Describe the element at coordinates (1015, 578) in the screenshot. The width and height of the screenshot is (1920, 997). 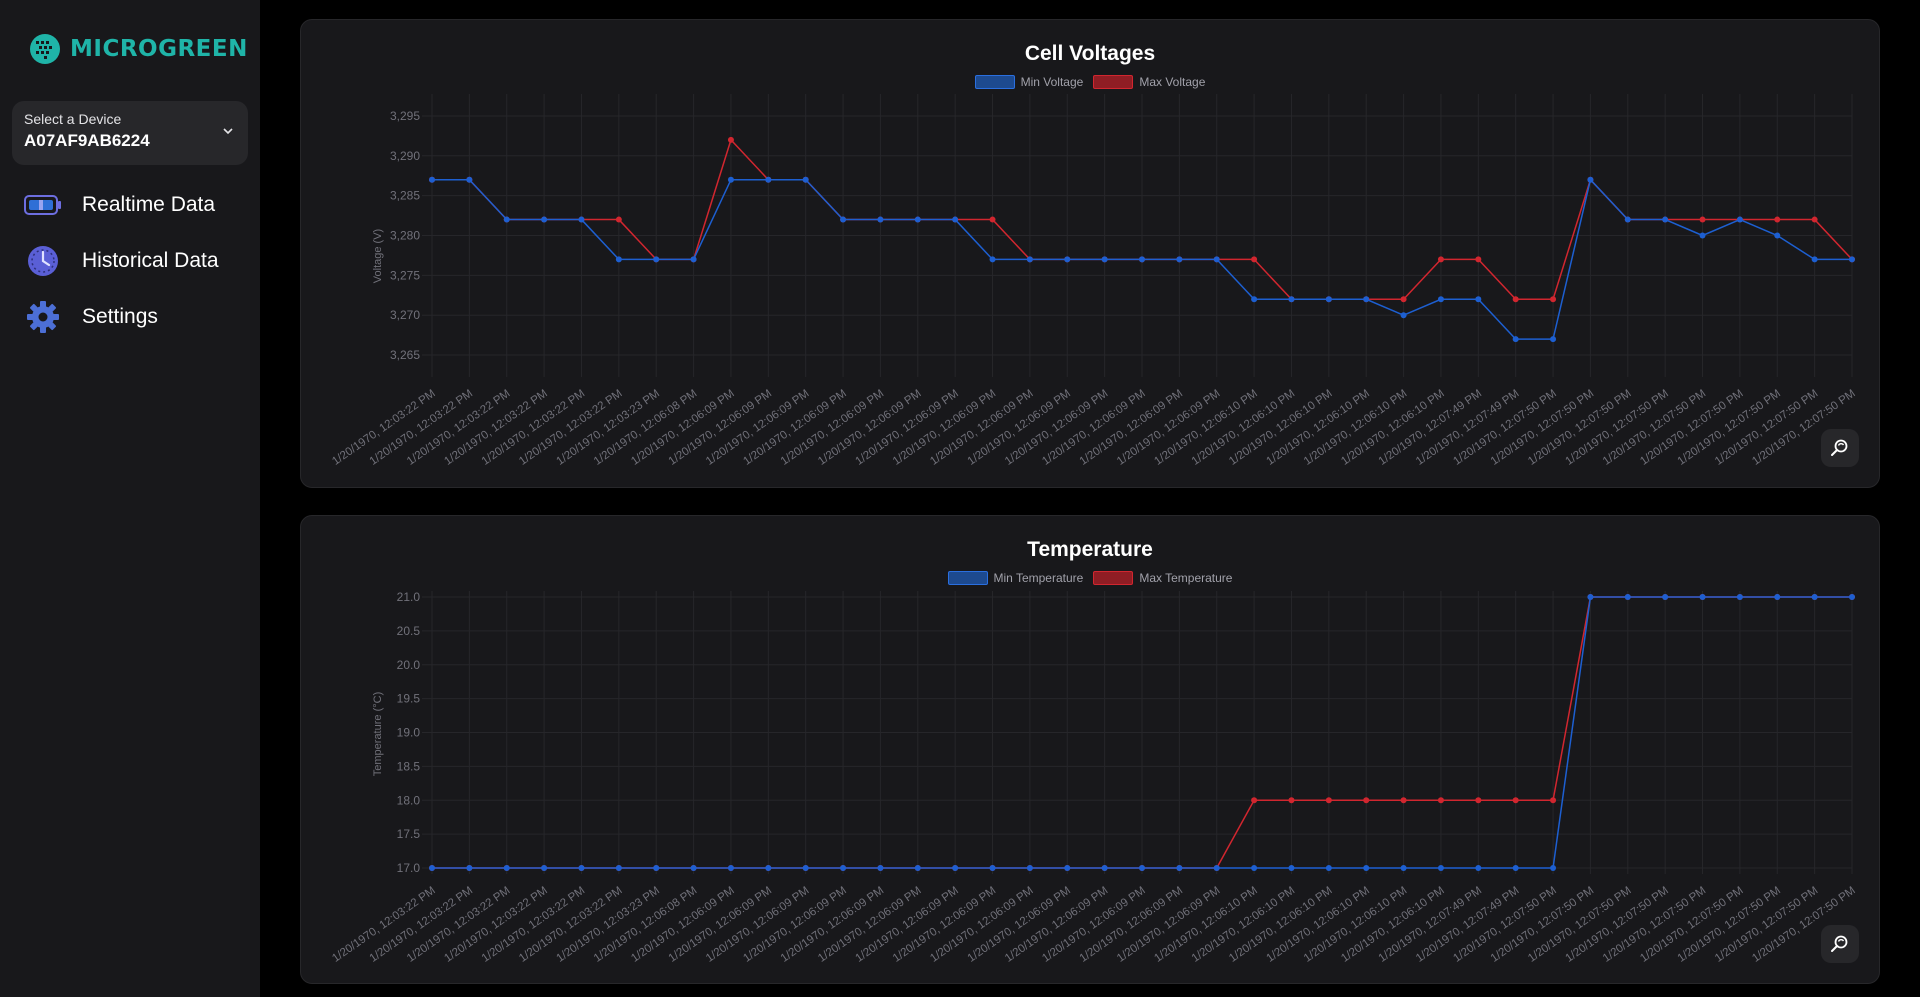
I see `legend-item-min-temperature: Min Temperature` at that location.